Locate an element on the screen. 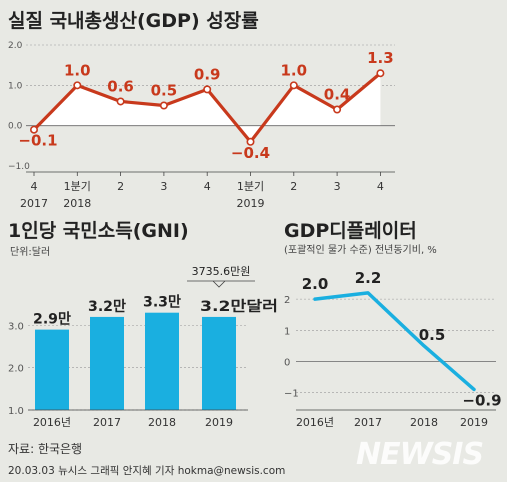  deflator-data-label: −0.9 is located at coordinates (481, 400).